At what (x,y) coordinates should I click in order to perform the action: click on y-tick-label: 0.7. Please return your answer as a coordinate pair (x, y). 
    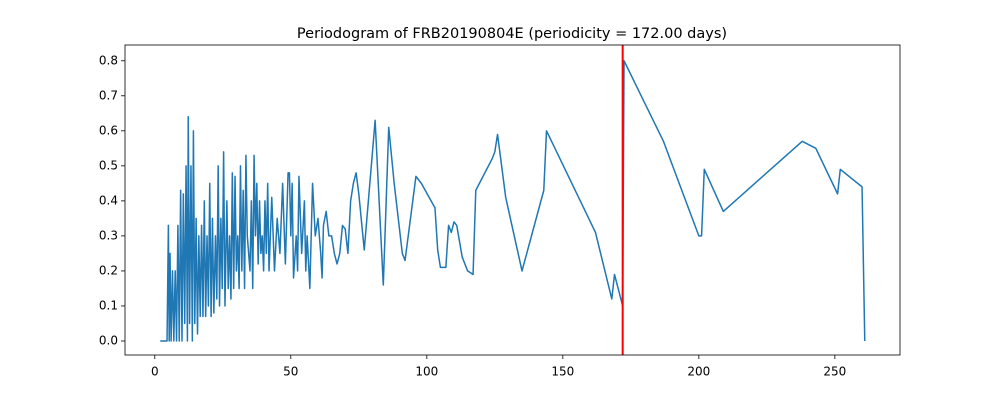
    Looking at the image, I should click on (108, 95).